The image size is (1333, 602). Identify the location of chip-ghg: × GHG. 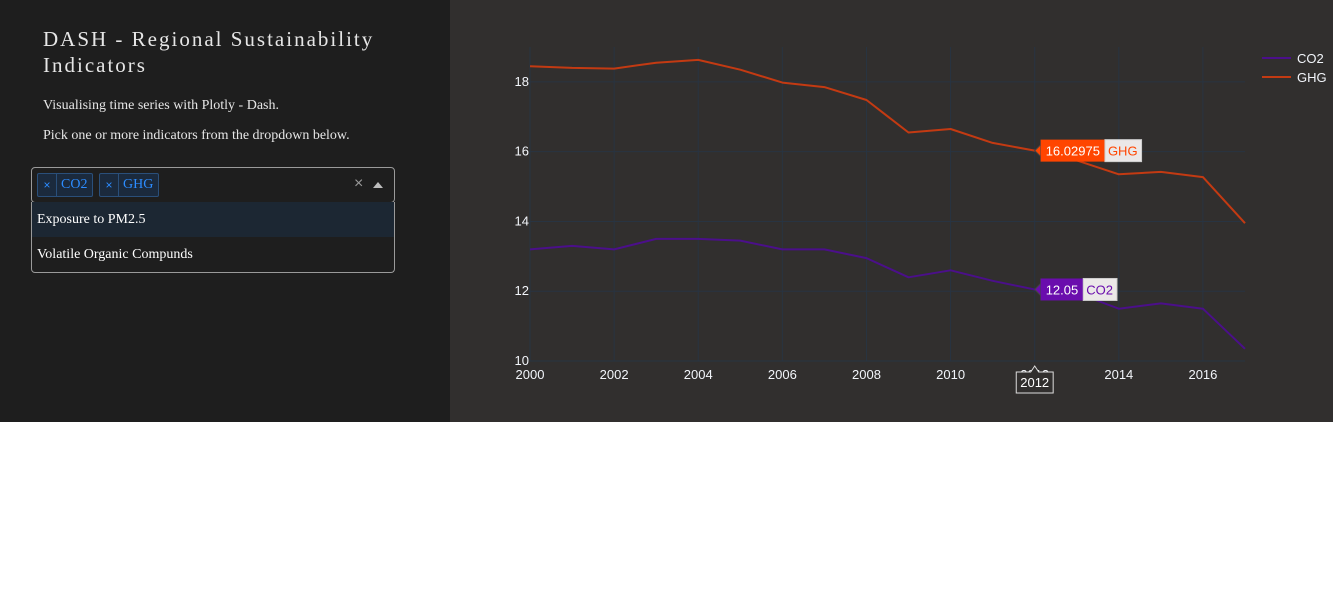
(129, 185).